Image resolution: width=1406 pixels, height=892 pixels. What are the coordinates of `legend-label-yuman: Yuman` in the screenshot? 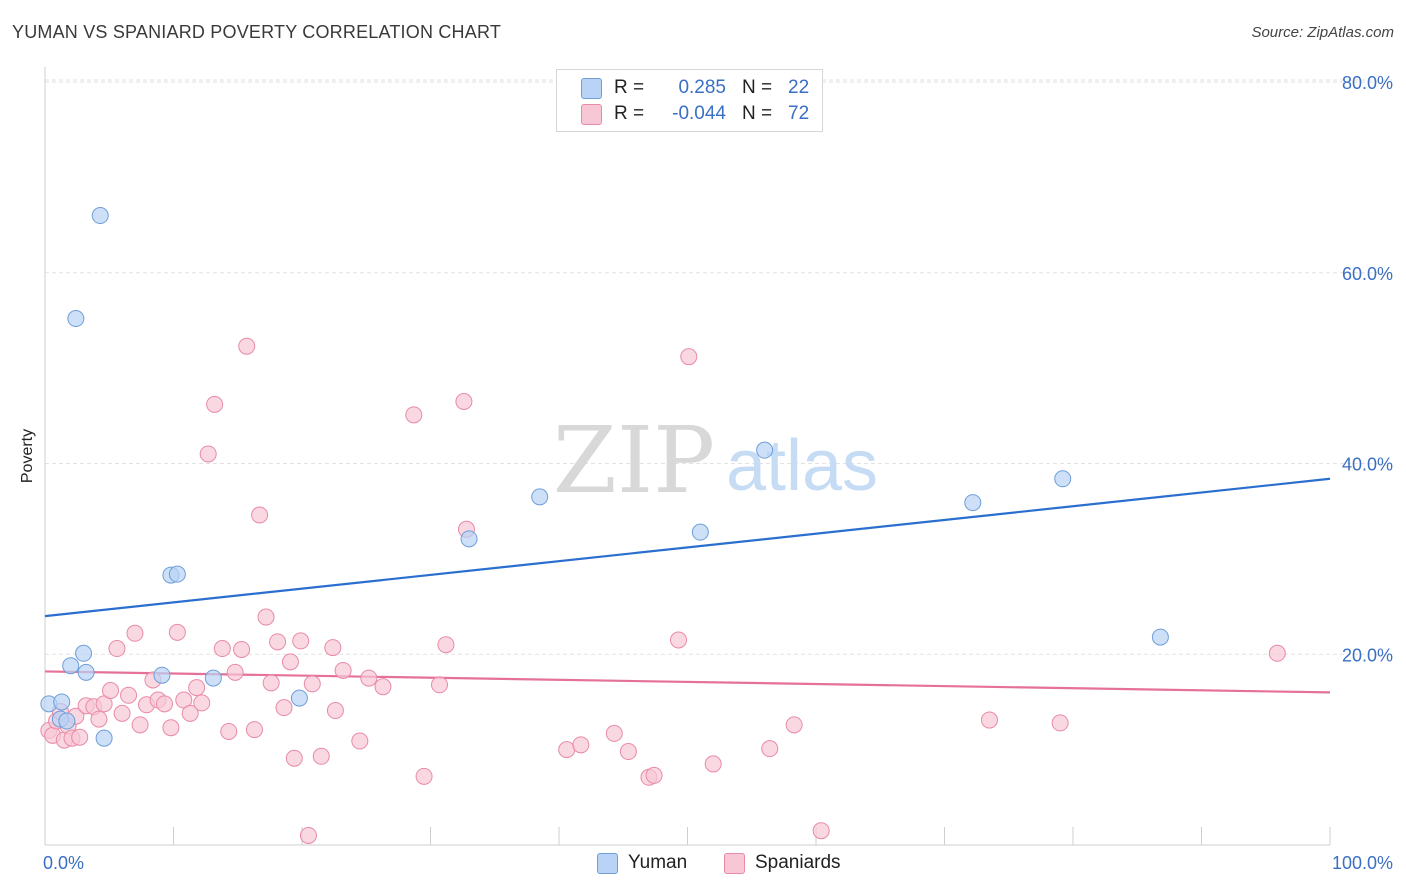 It's located at (658, 862).